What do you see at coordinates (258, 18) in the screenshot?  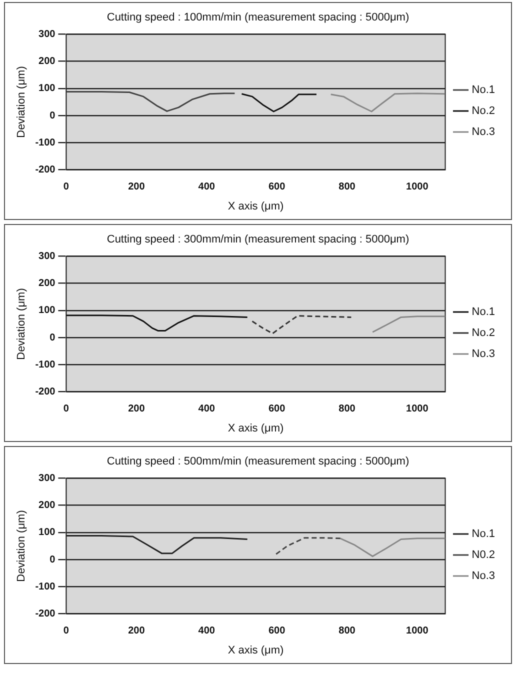 I see `chart-title: Cutting speed : 100mm/min (measurement spacing : 5000μm)` at bounding box center [258, 18].